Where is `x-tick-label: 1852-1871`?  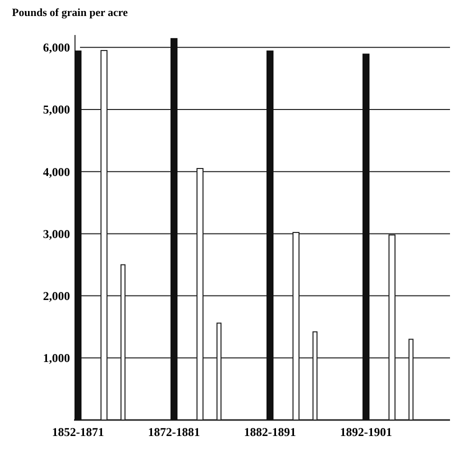 x-tick-label: 1852-1871 is located at coordinates (78, 432).